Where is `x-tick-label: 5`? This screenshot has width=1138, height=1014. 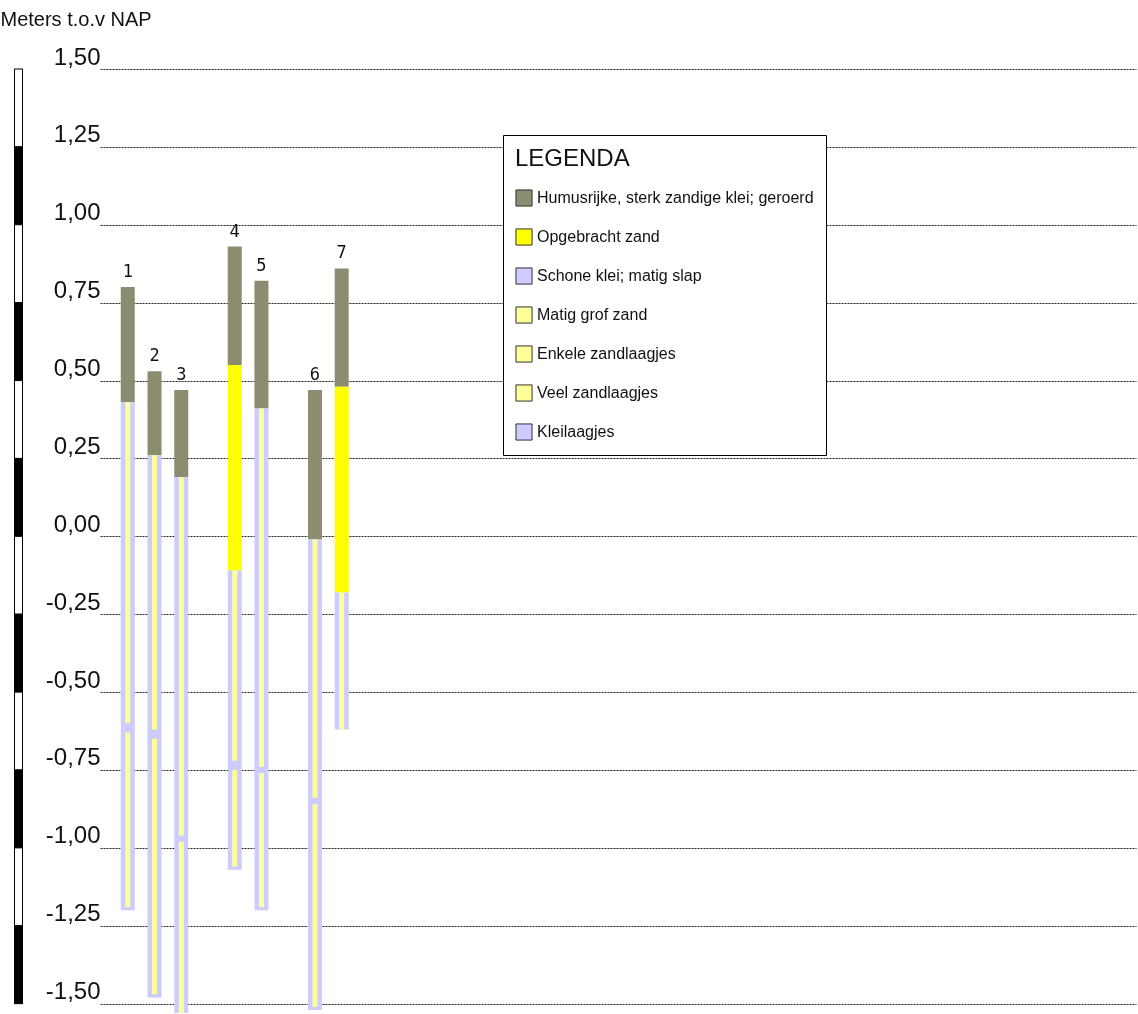 x-tick-label: 5 is located at coordinates (261, 264).